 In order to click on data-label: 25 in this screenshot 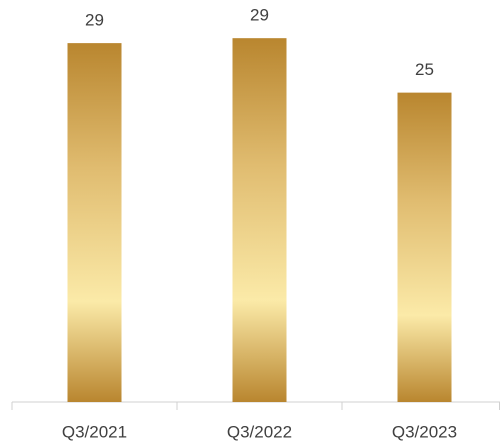, I will do `click(424, 69)`.